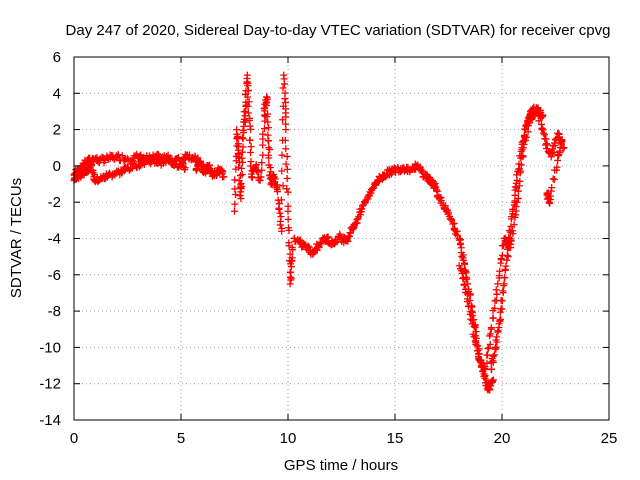 Image resolution: width=640 pixels, height=480 pixels. I want to click on y-axis-label: SDTVAR / TECUs, so click(16, 238).